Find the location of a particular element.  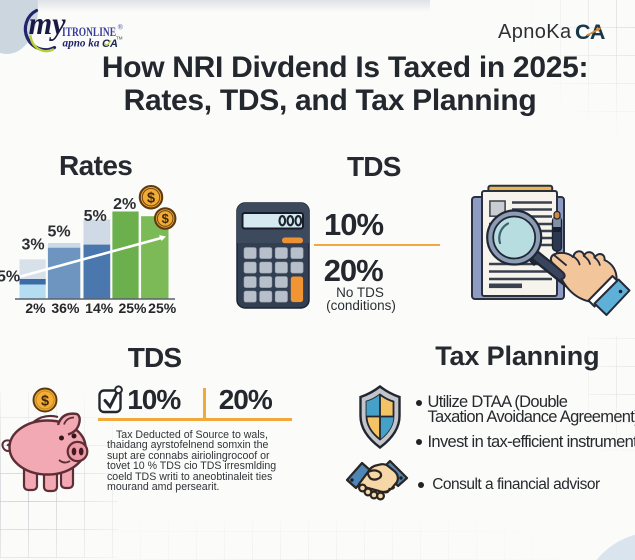

svg-text: 3% is located at coordinates (32, 244).